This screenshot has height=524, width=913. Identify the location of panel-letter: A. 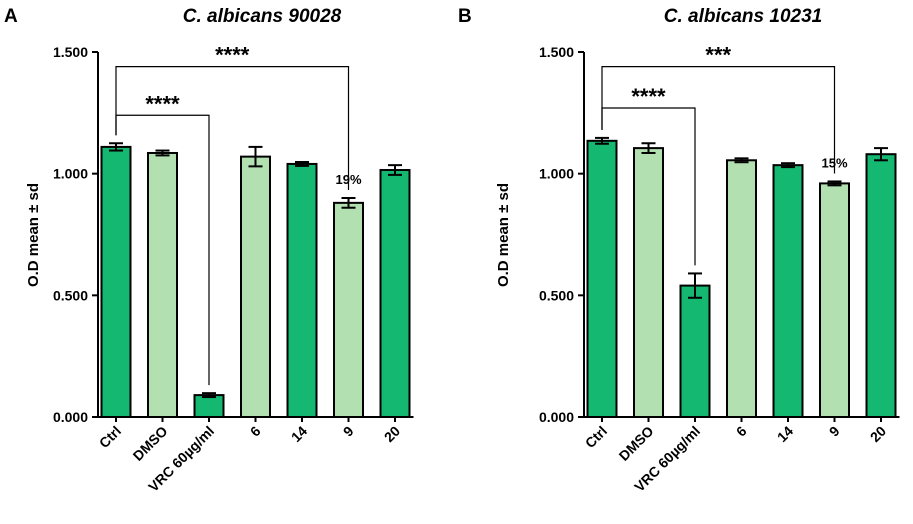
(11, 16).